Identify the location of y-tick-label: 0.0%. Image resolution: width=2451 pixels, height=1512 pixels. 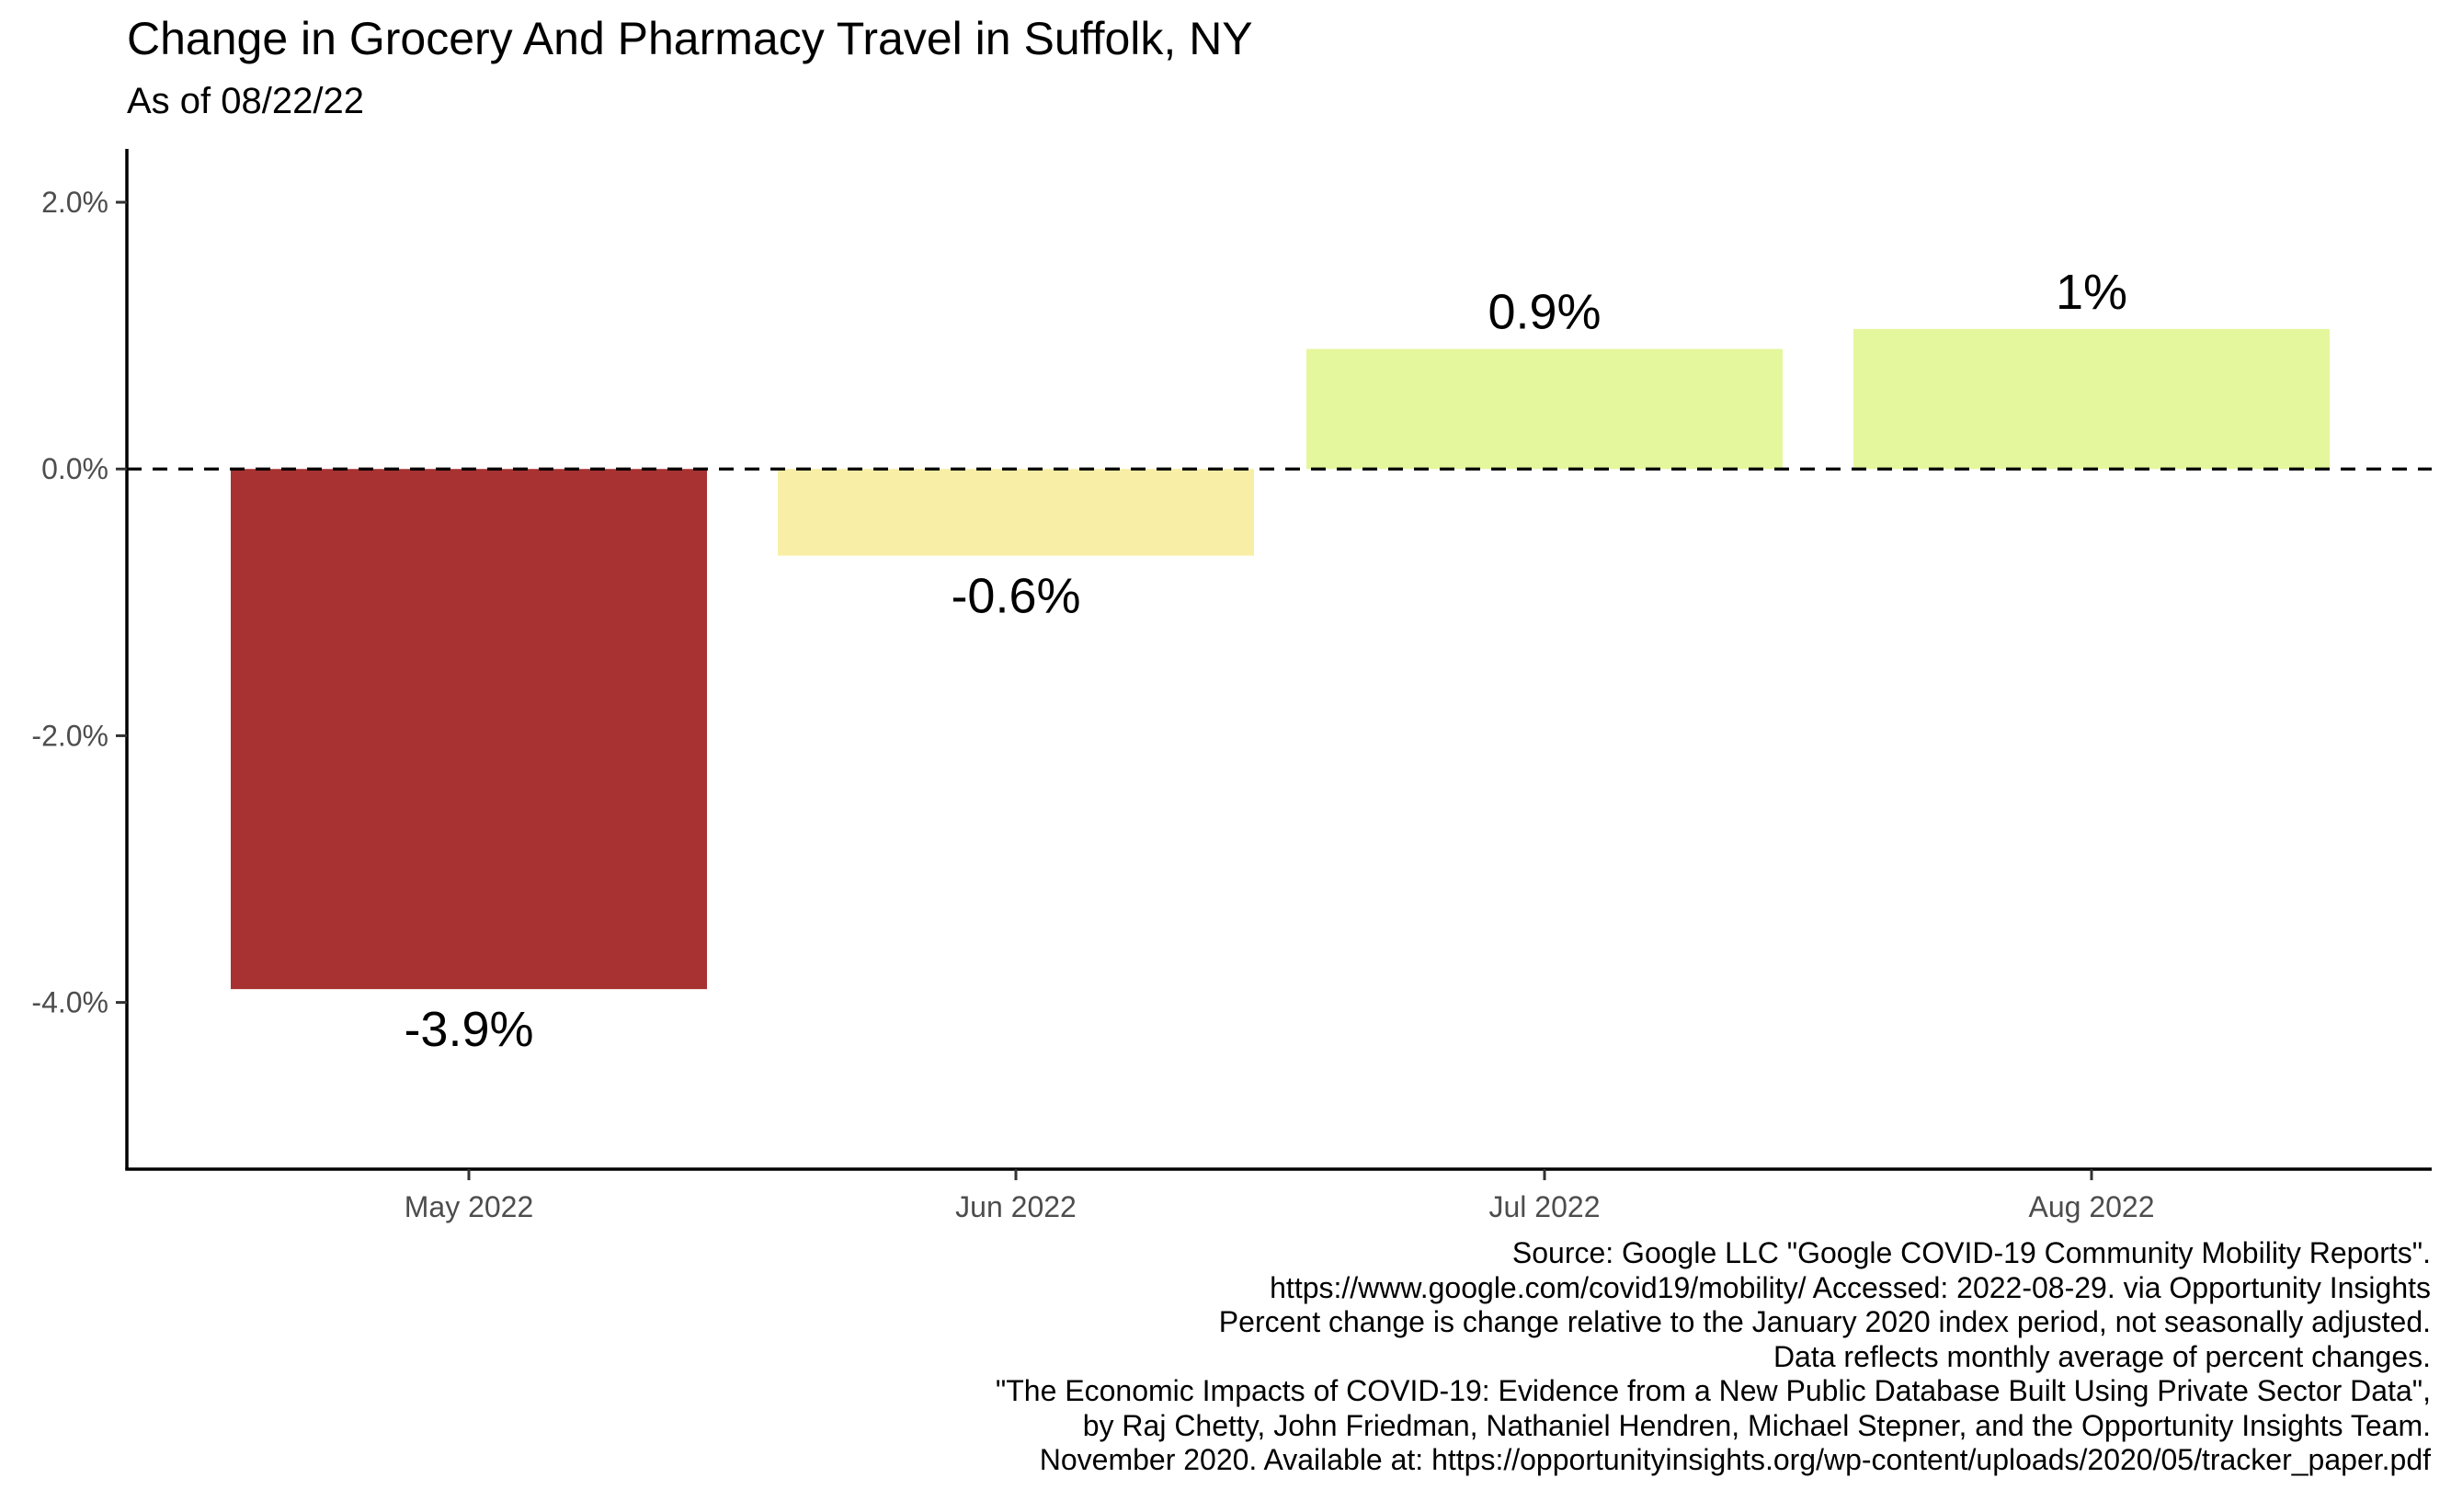
(74, 468).